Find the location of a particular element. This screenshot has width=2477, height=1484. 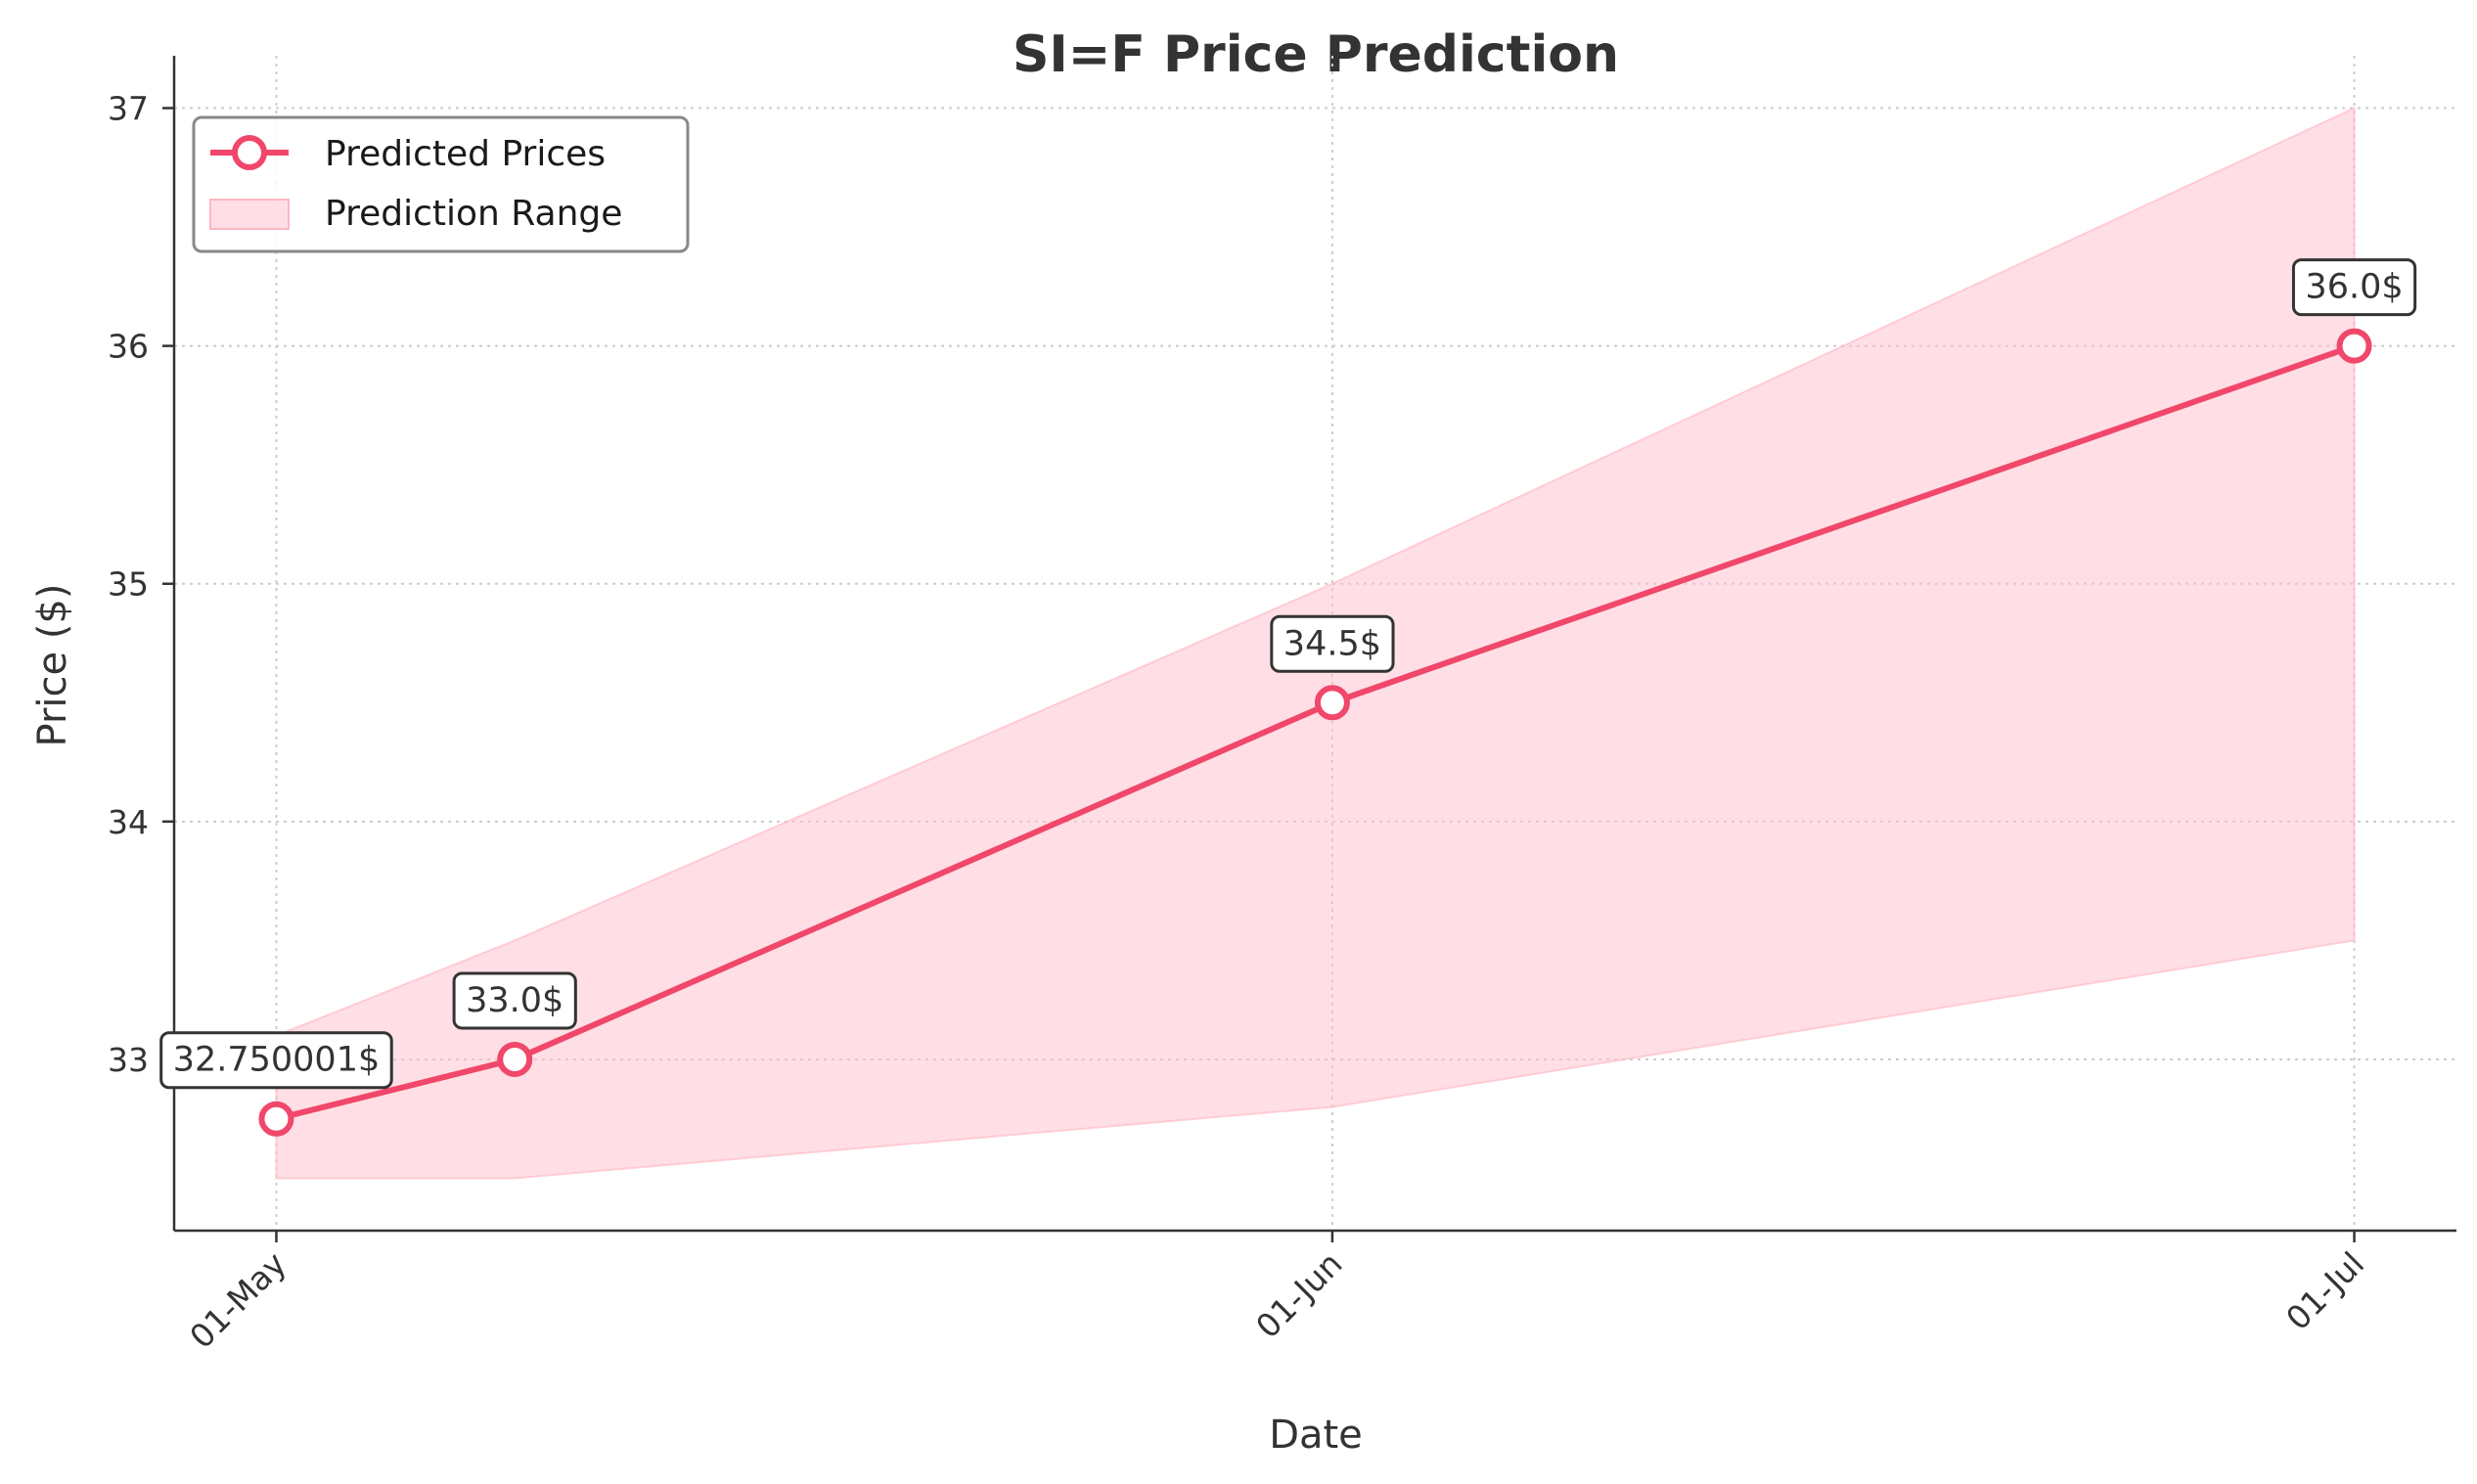

data-label-text: 36.0$ is located at coordinates (2354, 287).